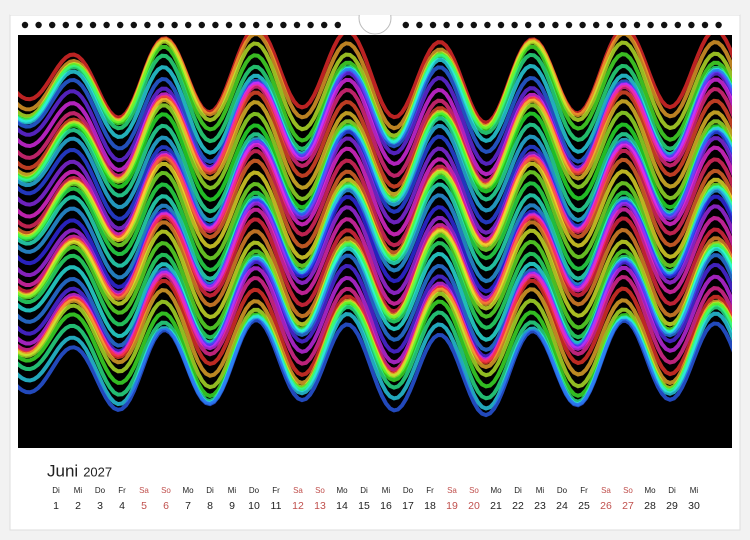 The height and width of the screenshot is (540, 750). What do you see at coordinates (518, 506) in the screenshot?
I see `day-number: 22` at bounding box center [518, 506].